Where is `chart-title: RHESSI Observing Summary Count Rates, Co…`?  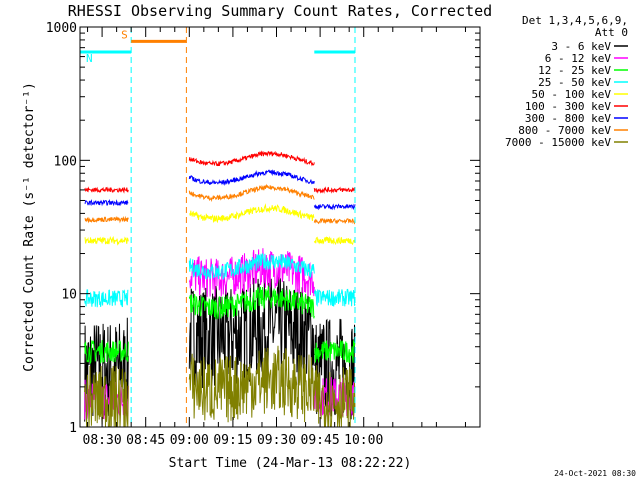 chart-title: RHESSI Observing Summary Count Rates, Co… is located at coordinates (280, 11).